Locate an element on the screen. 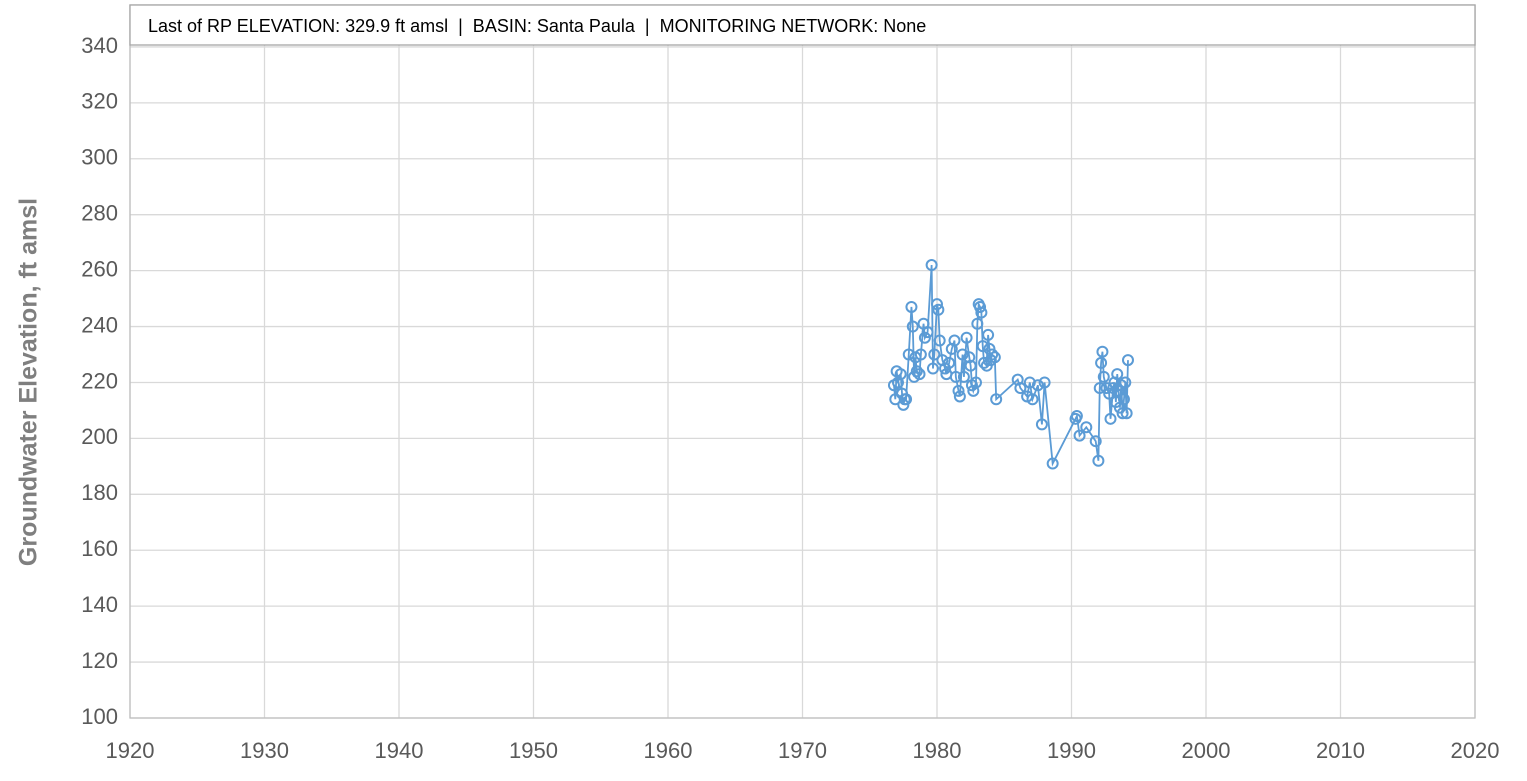  annotation-box is located at coordinates (802, 25).